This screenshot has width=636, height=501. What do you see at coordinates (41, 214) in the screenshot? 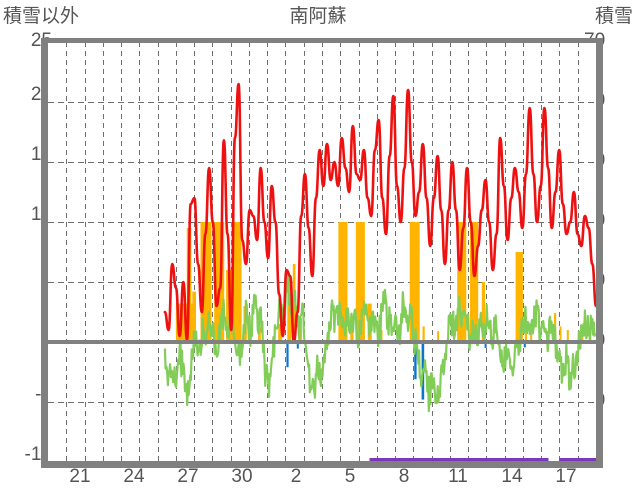
I see `ytick-left-3: 10` at bounding box center [41, 214].